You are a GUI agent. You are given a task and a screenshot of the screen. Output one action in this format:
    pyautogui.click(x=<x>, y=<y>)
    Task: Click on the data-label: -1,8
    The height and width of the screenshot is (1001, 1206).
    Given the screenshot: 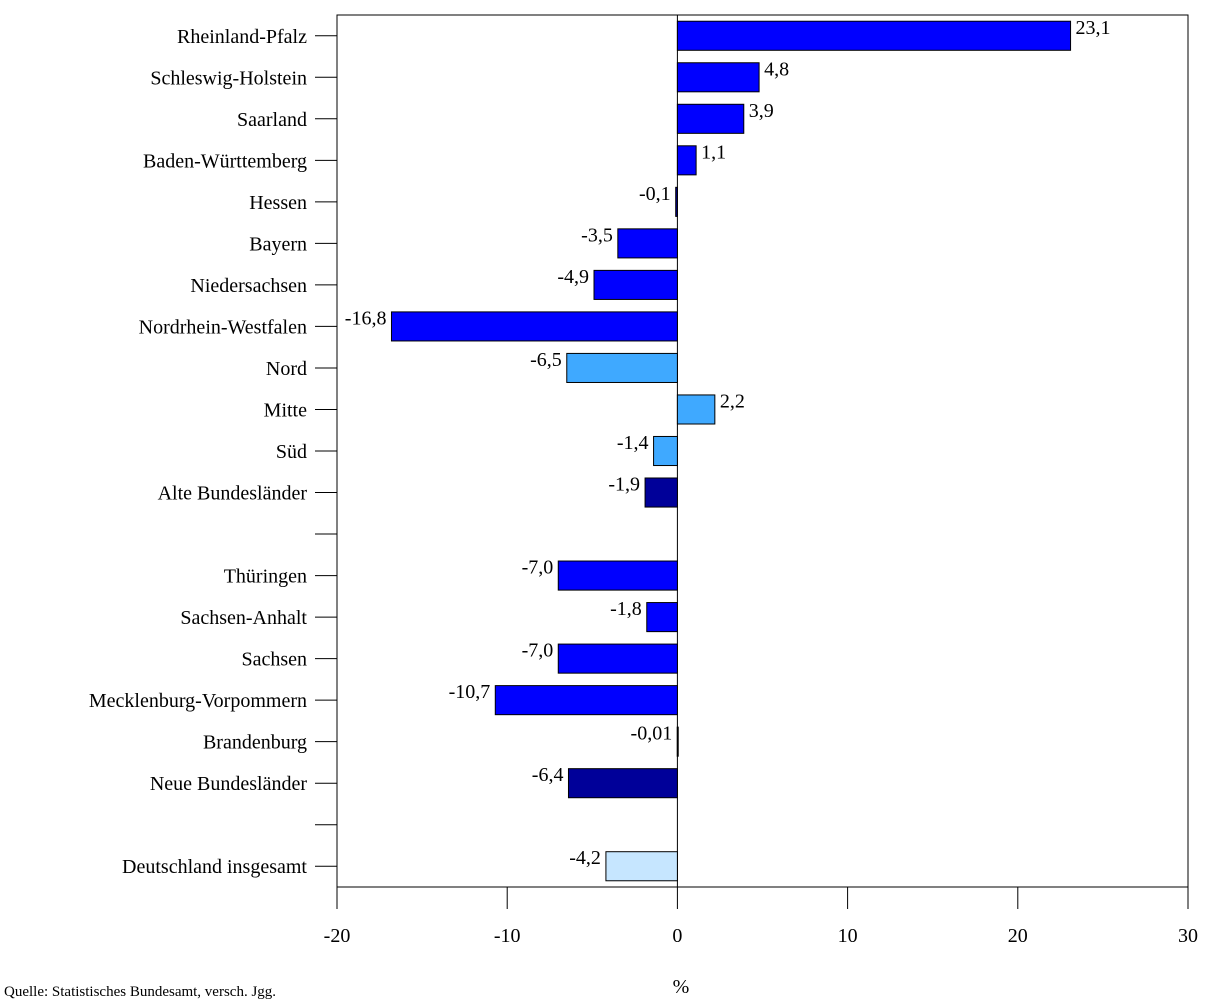 What is the action you would take?
    pyautogui.click(x=626, y=609)
    